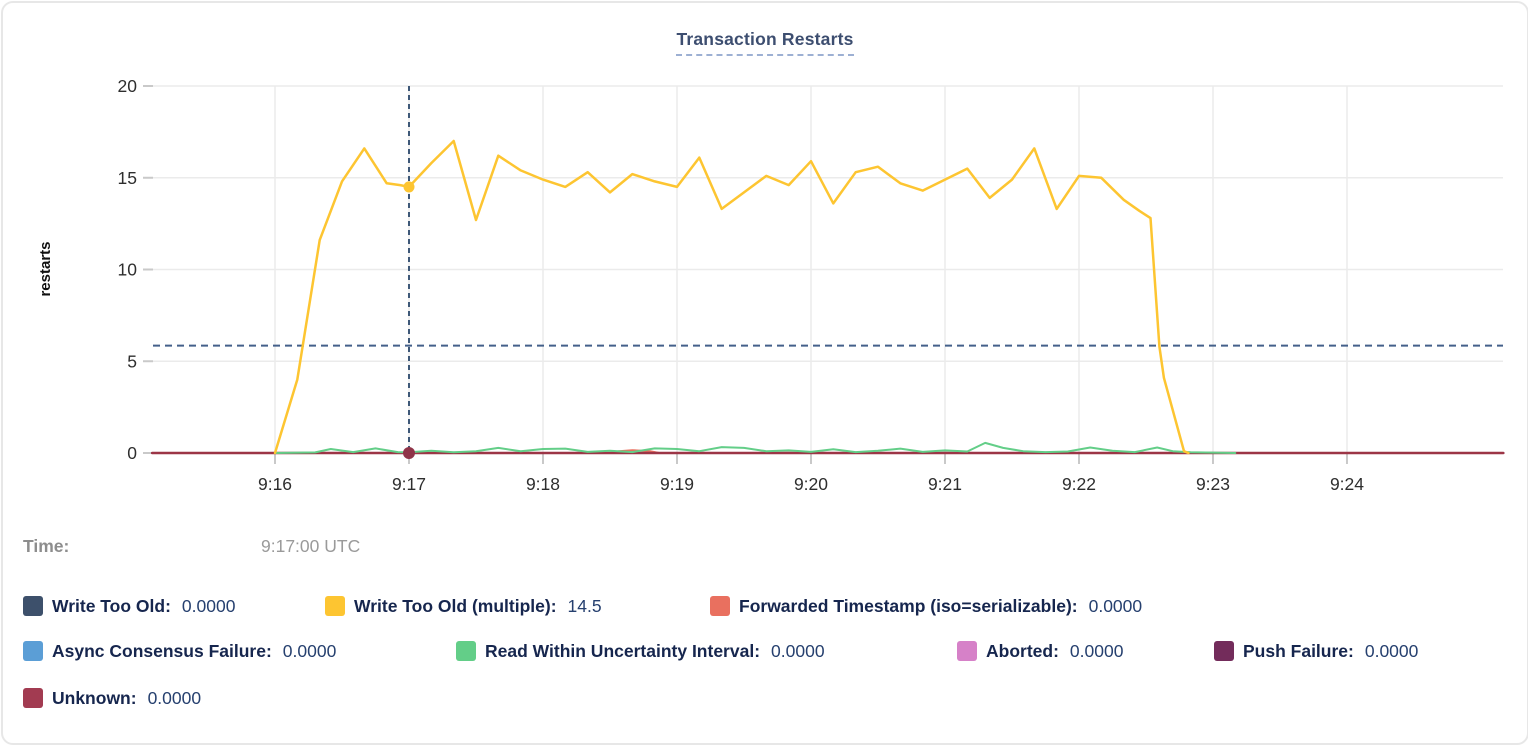 This screenshot has width=1528, height=745. What do you see at coordinates (1347, 484) in the screenshot?
I see `x-tick-label: 9:24` at bounding box center [1347, 484].